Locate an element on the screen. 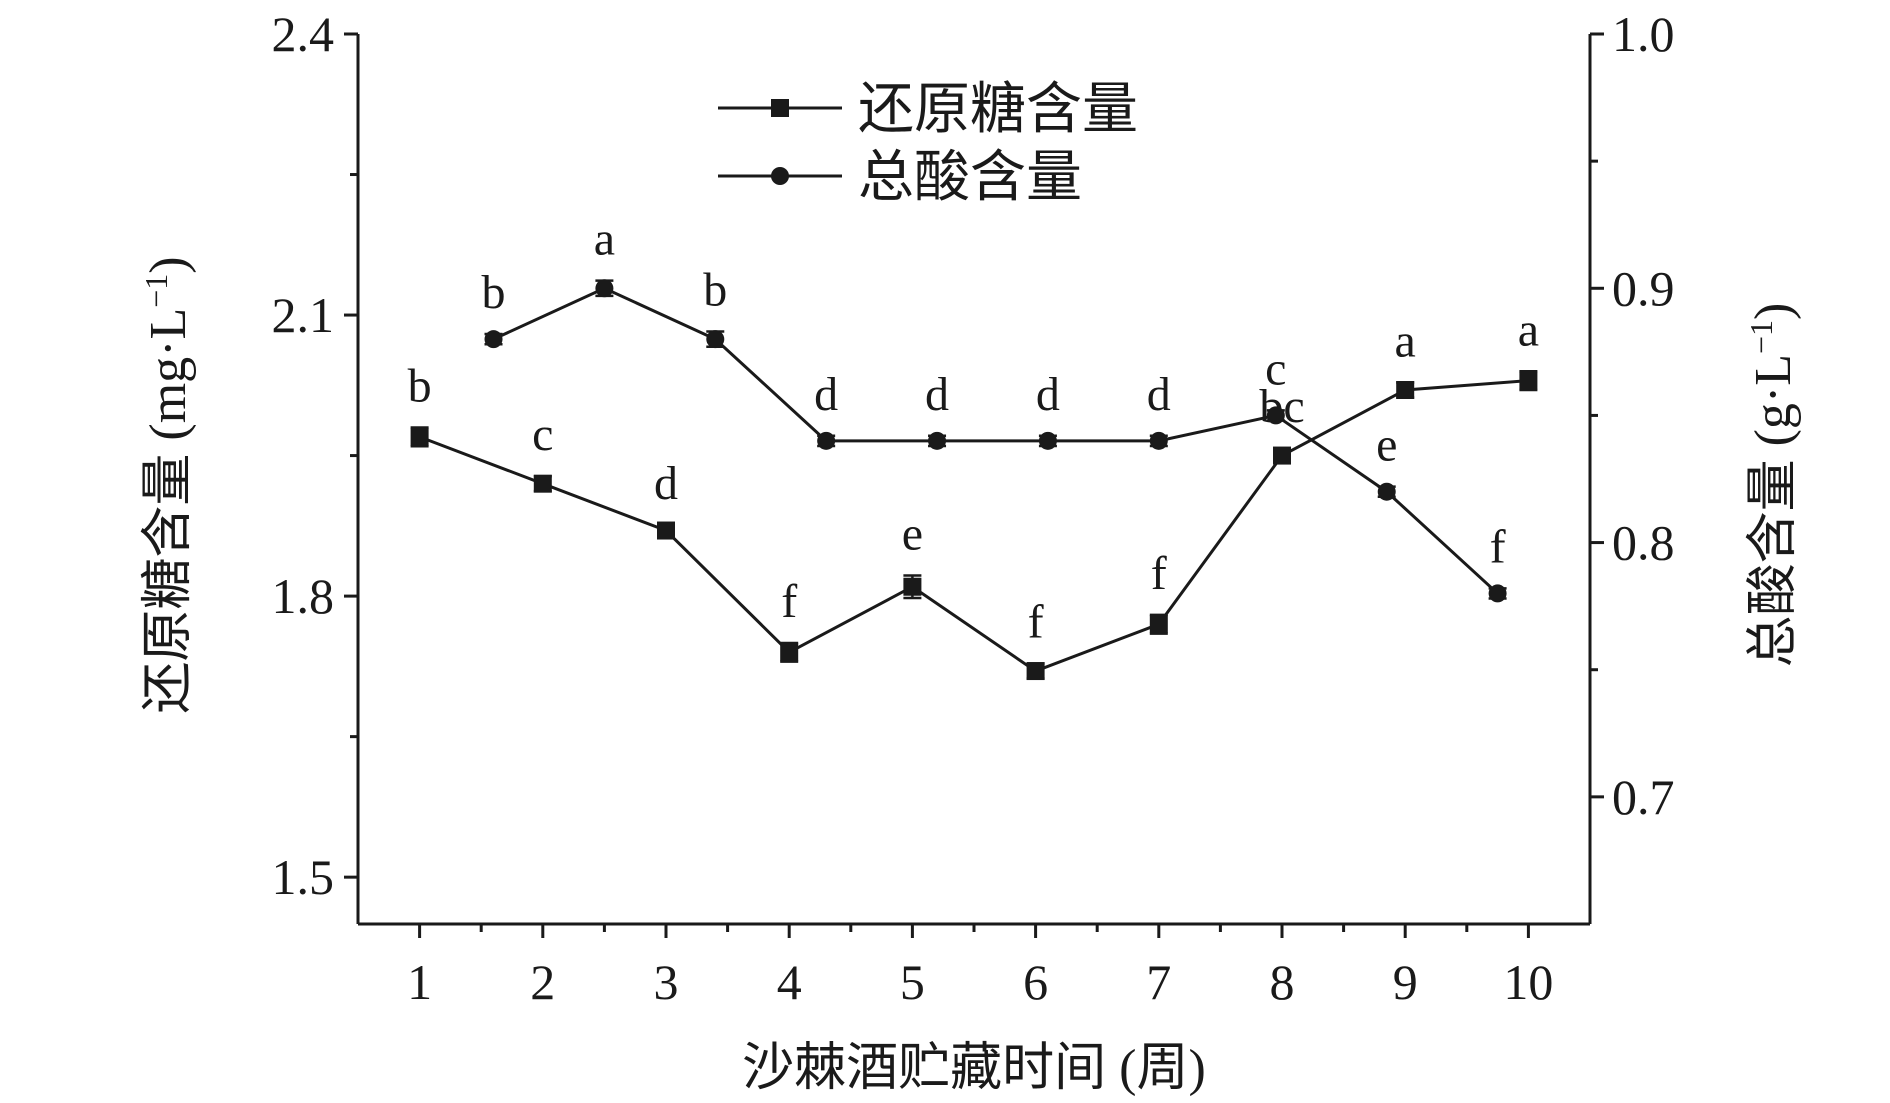 This screenshot has height=1103, width=1890. x-tick-label: 5 is located at coordinates (912, 982).